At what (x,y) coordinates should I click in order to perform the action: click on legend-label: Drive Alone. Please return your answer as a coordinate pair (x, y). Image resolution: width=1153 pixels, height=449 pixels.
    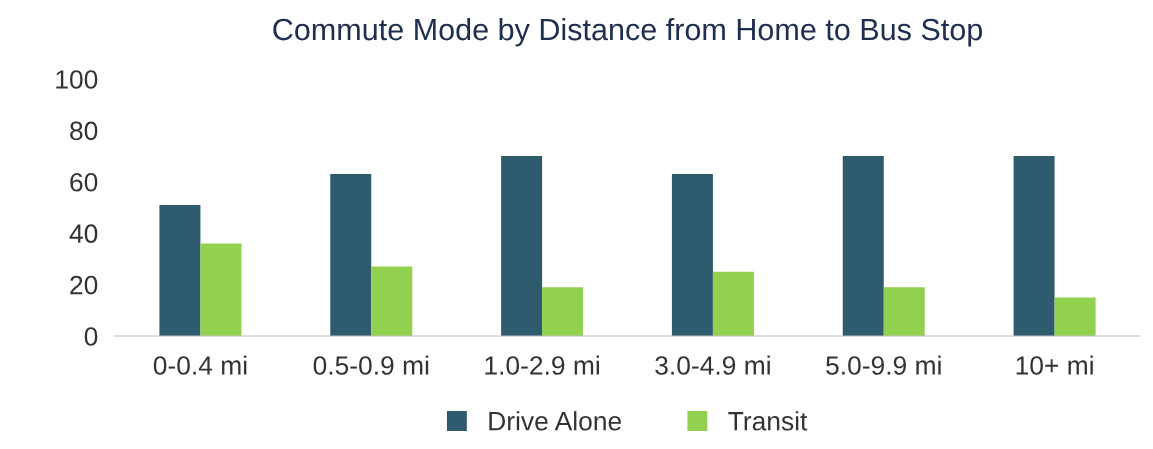
    Looking at the image, I should click on (555, 421).